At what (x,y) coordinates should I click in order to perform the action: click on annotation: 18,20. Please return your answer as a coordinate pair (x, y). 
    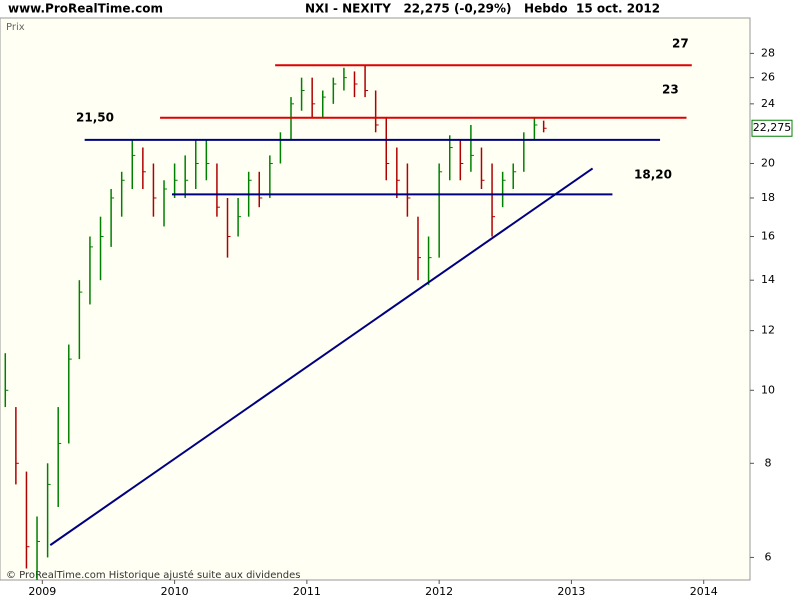
    Looking at the image, I should click on (653, 175).